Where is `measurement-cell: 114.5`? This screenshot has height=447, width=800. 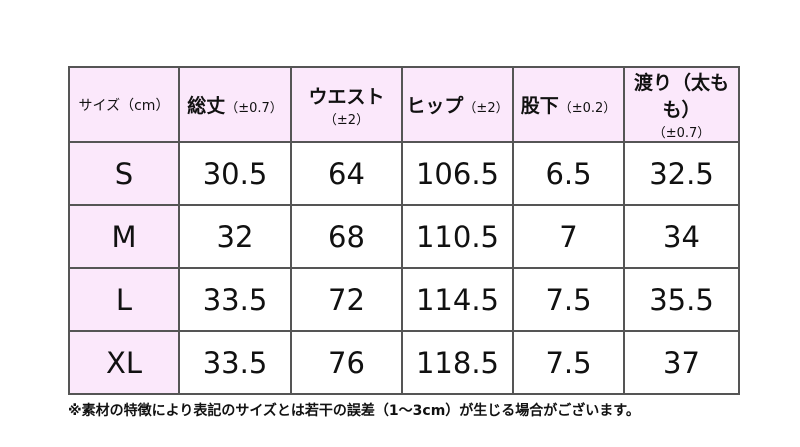 measurement-cell: 114.5 is located at coordinates (457, 299).